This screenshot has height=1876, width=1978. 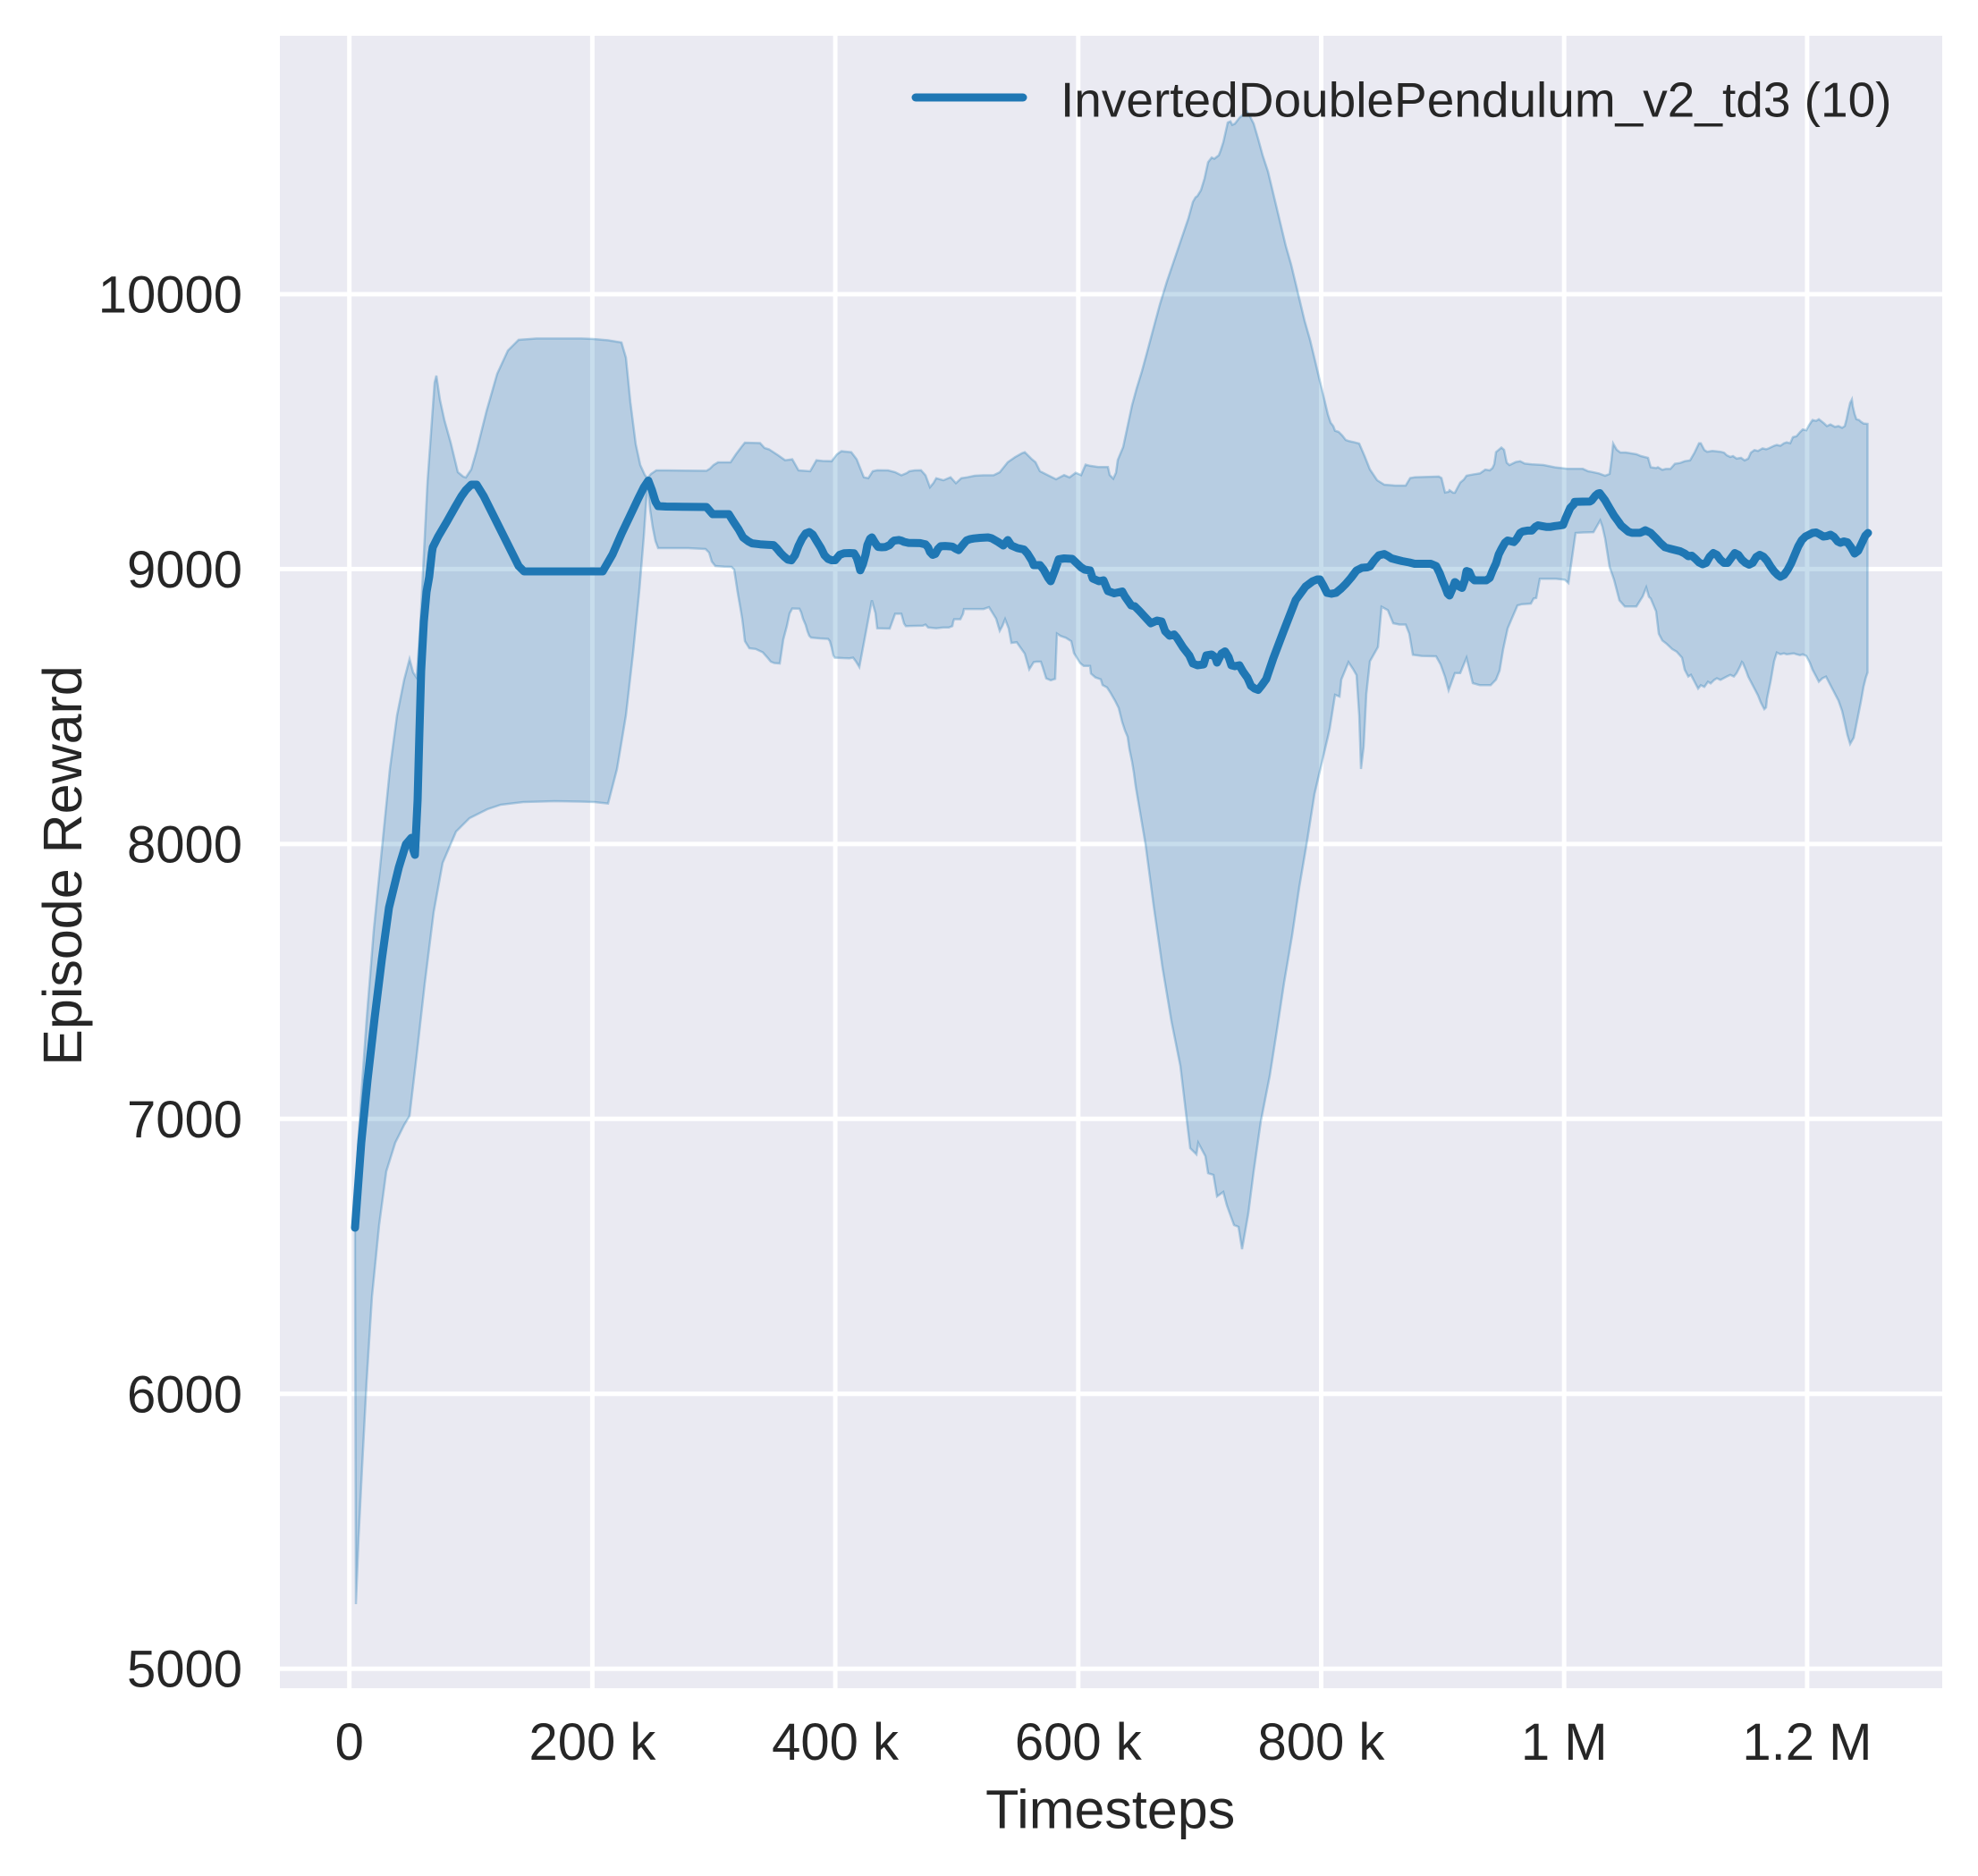 What do you see at coordinates (1110, 1809) in the screenshot?
I see `svg-text: Timesteps` at bounding box center [1110, 1809].